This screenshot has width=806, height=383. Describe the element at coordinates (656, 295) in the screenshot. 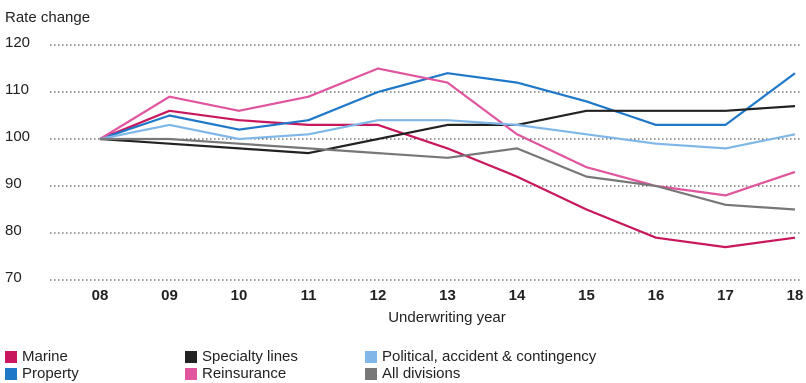

I see `x-tick-label: 16` at that location.